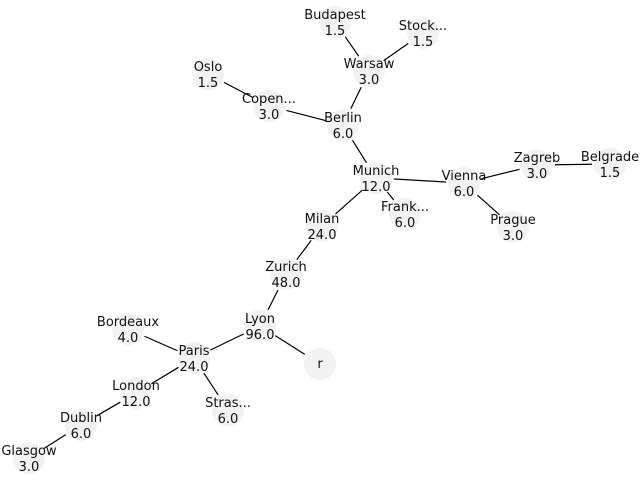 This screenshot has width=640, height=480. Describe the element at coordinates (128, 338) in the screenshot. I see `node-value: 4.0` at that location.